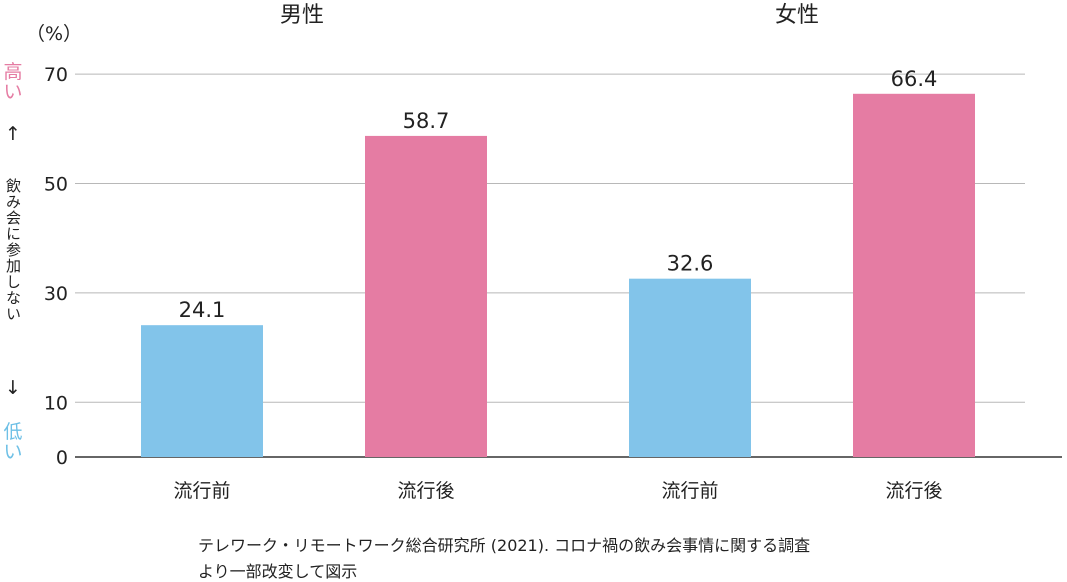 This screenshot has height=582, width=1067. I want to click on y-tick-label: 70, so click(56, 75).